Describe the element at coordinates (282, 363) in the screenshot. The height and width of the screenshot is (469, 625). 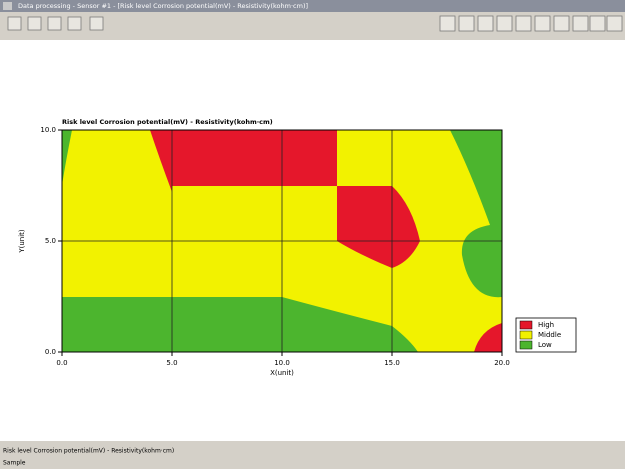
I see `x-tick-label: 10.0` at that location.